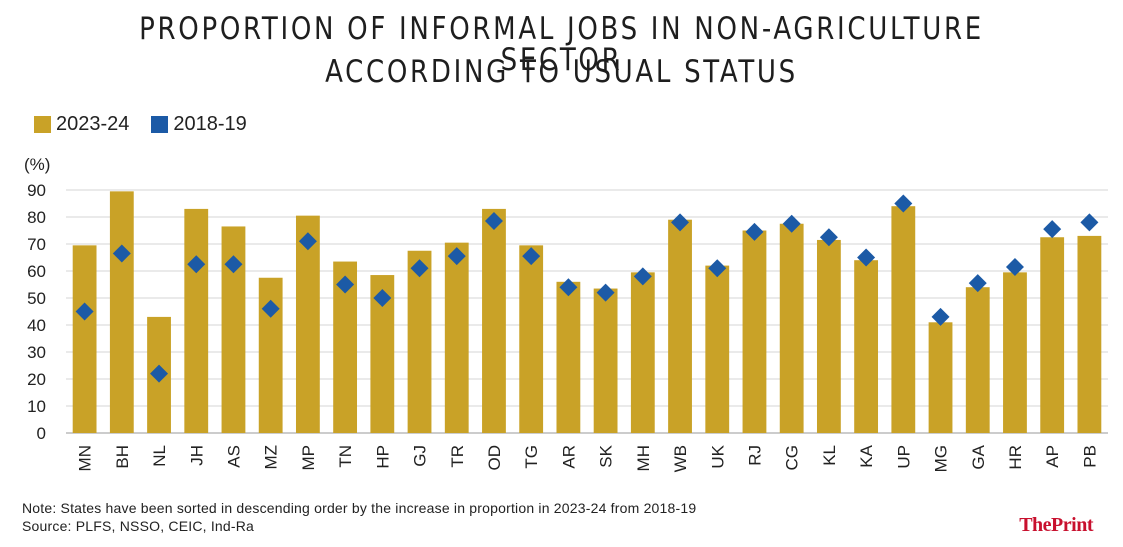 Image resolution: width=1123 pixels, height=547 pixels. I want to click on source-note: Source: PLFS, NSSO, CEIC, Ind-Ra, so click(138, 526).